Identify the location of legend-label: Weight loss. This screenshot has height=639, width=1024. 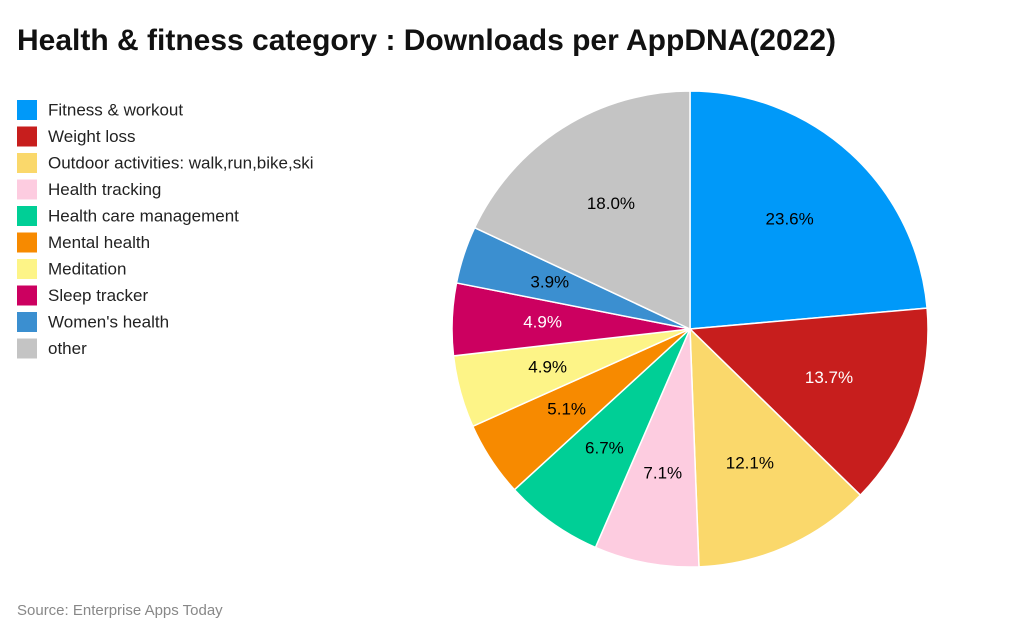
(92, 136).